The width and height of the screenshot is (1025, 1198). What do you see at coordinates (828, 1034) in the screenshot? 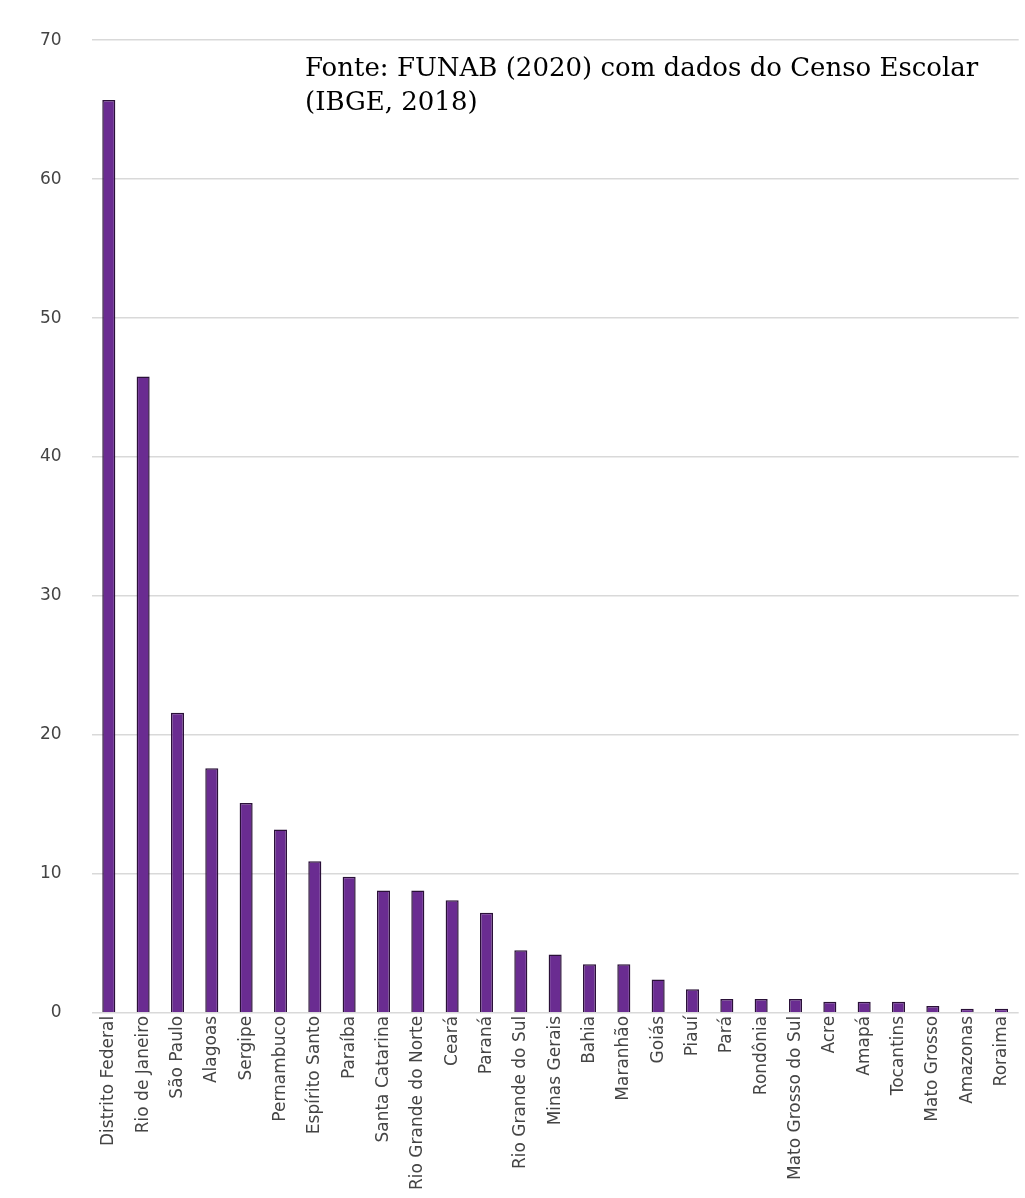
I see `x-tick-label: Acre` at bounding box center [828, 1034].